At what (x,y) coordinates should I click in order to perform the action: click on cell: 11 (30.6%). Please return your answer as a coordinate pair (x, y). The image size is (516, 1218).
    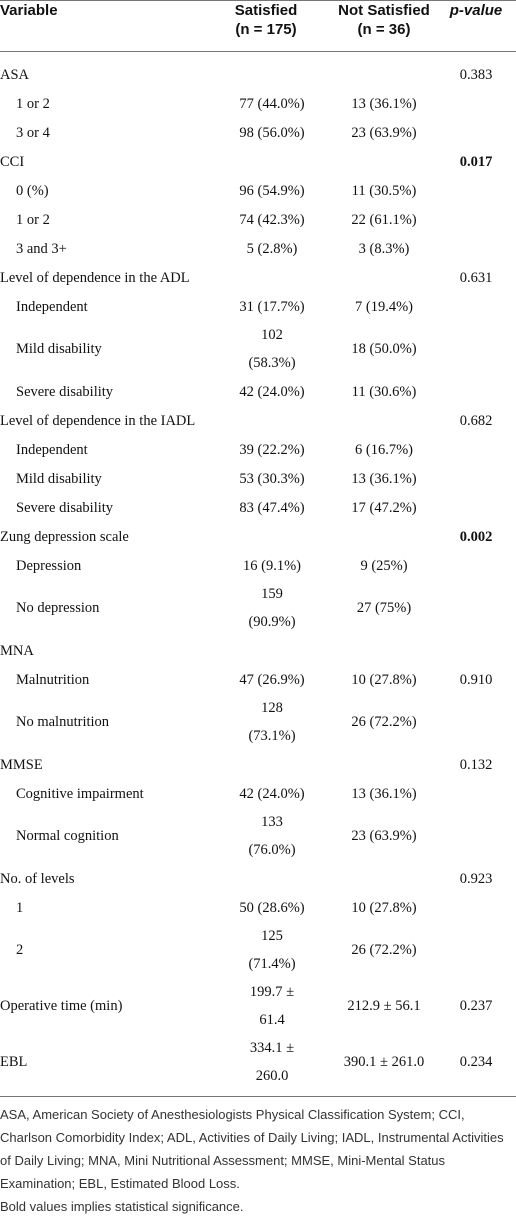
    Looking at the image, I should click on (384, 391).